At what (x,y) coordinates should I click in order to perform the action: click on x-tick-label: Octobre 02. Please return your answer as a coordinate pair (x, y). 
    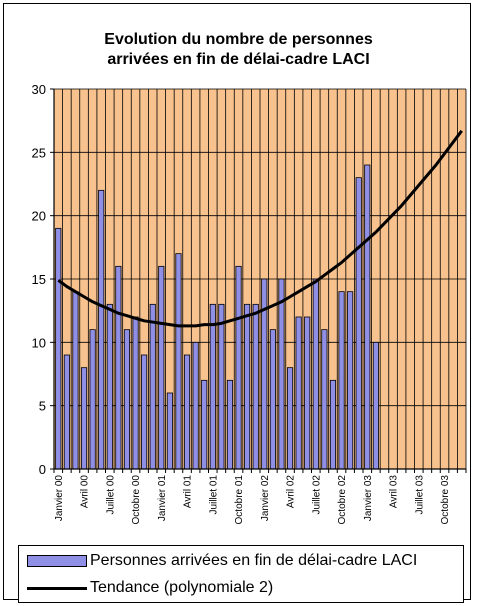
    Looking at the image, I should click on (342, 500).